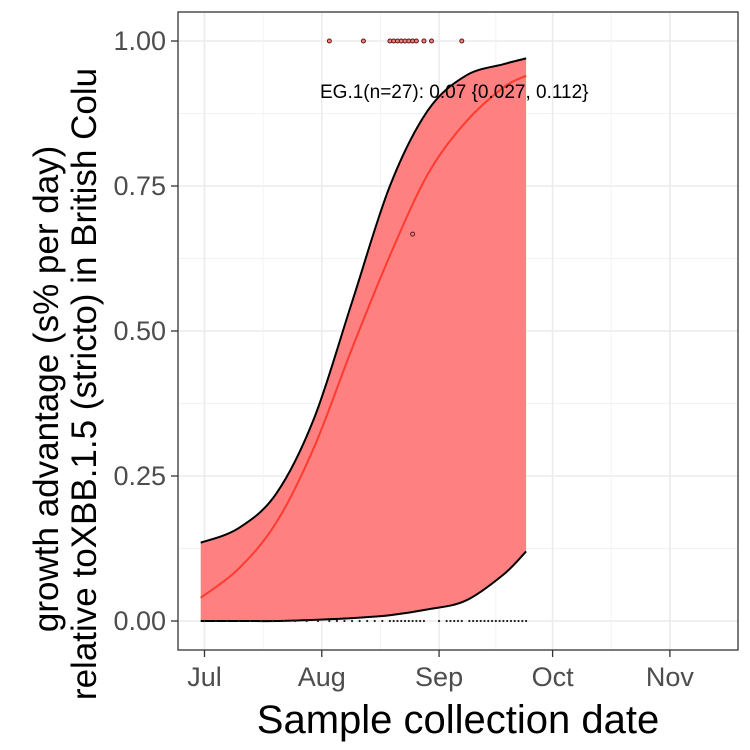  I want to click on y-tick-label: 0.50, so click(139, 331).